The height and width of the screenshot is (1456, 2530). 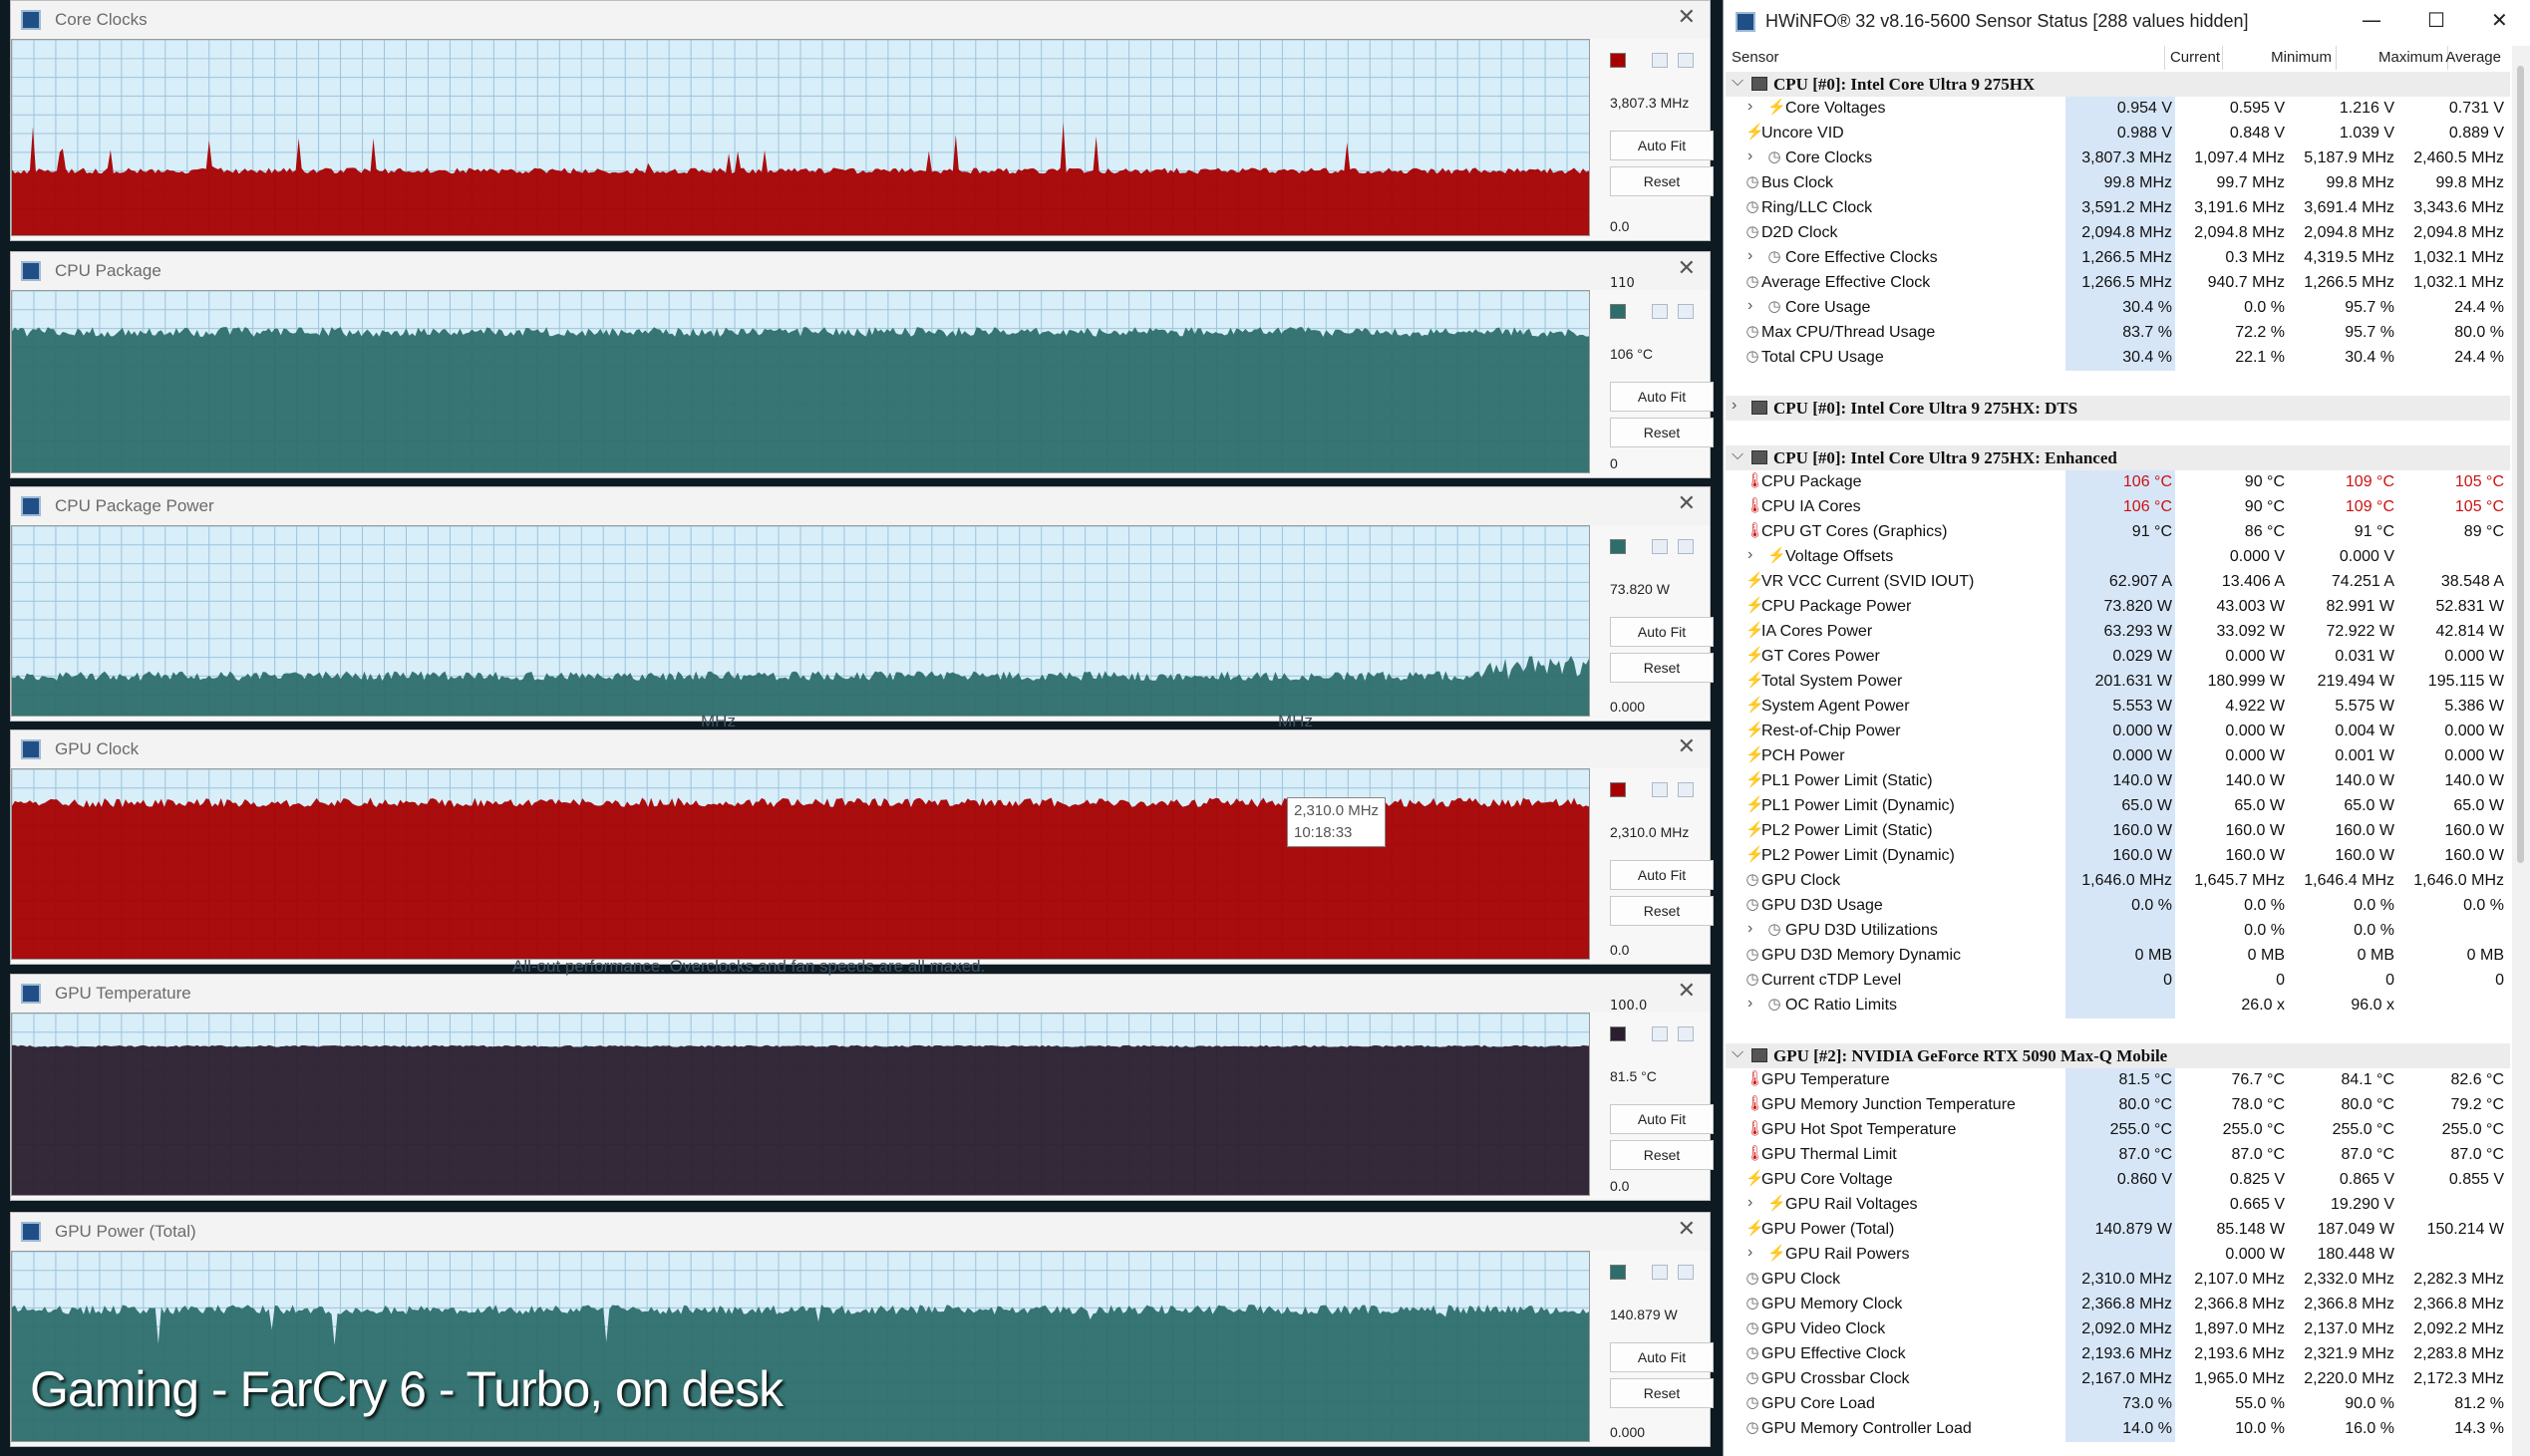 What do you see at coordinates (860, 271) in the screenshot?
I see `graph-titlebar: CPU Package ✕` at bounding box center [860, 271].